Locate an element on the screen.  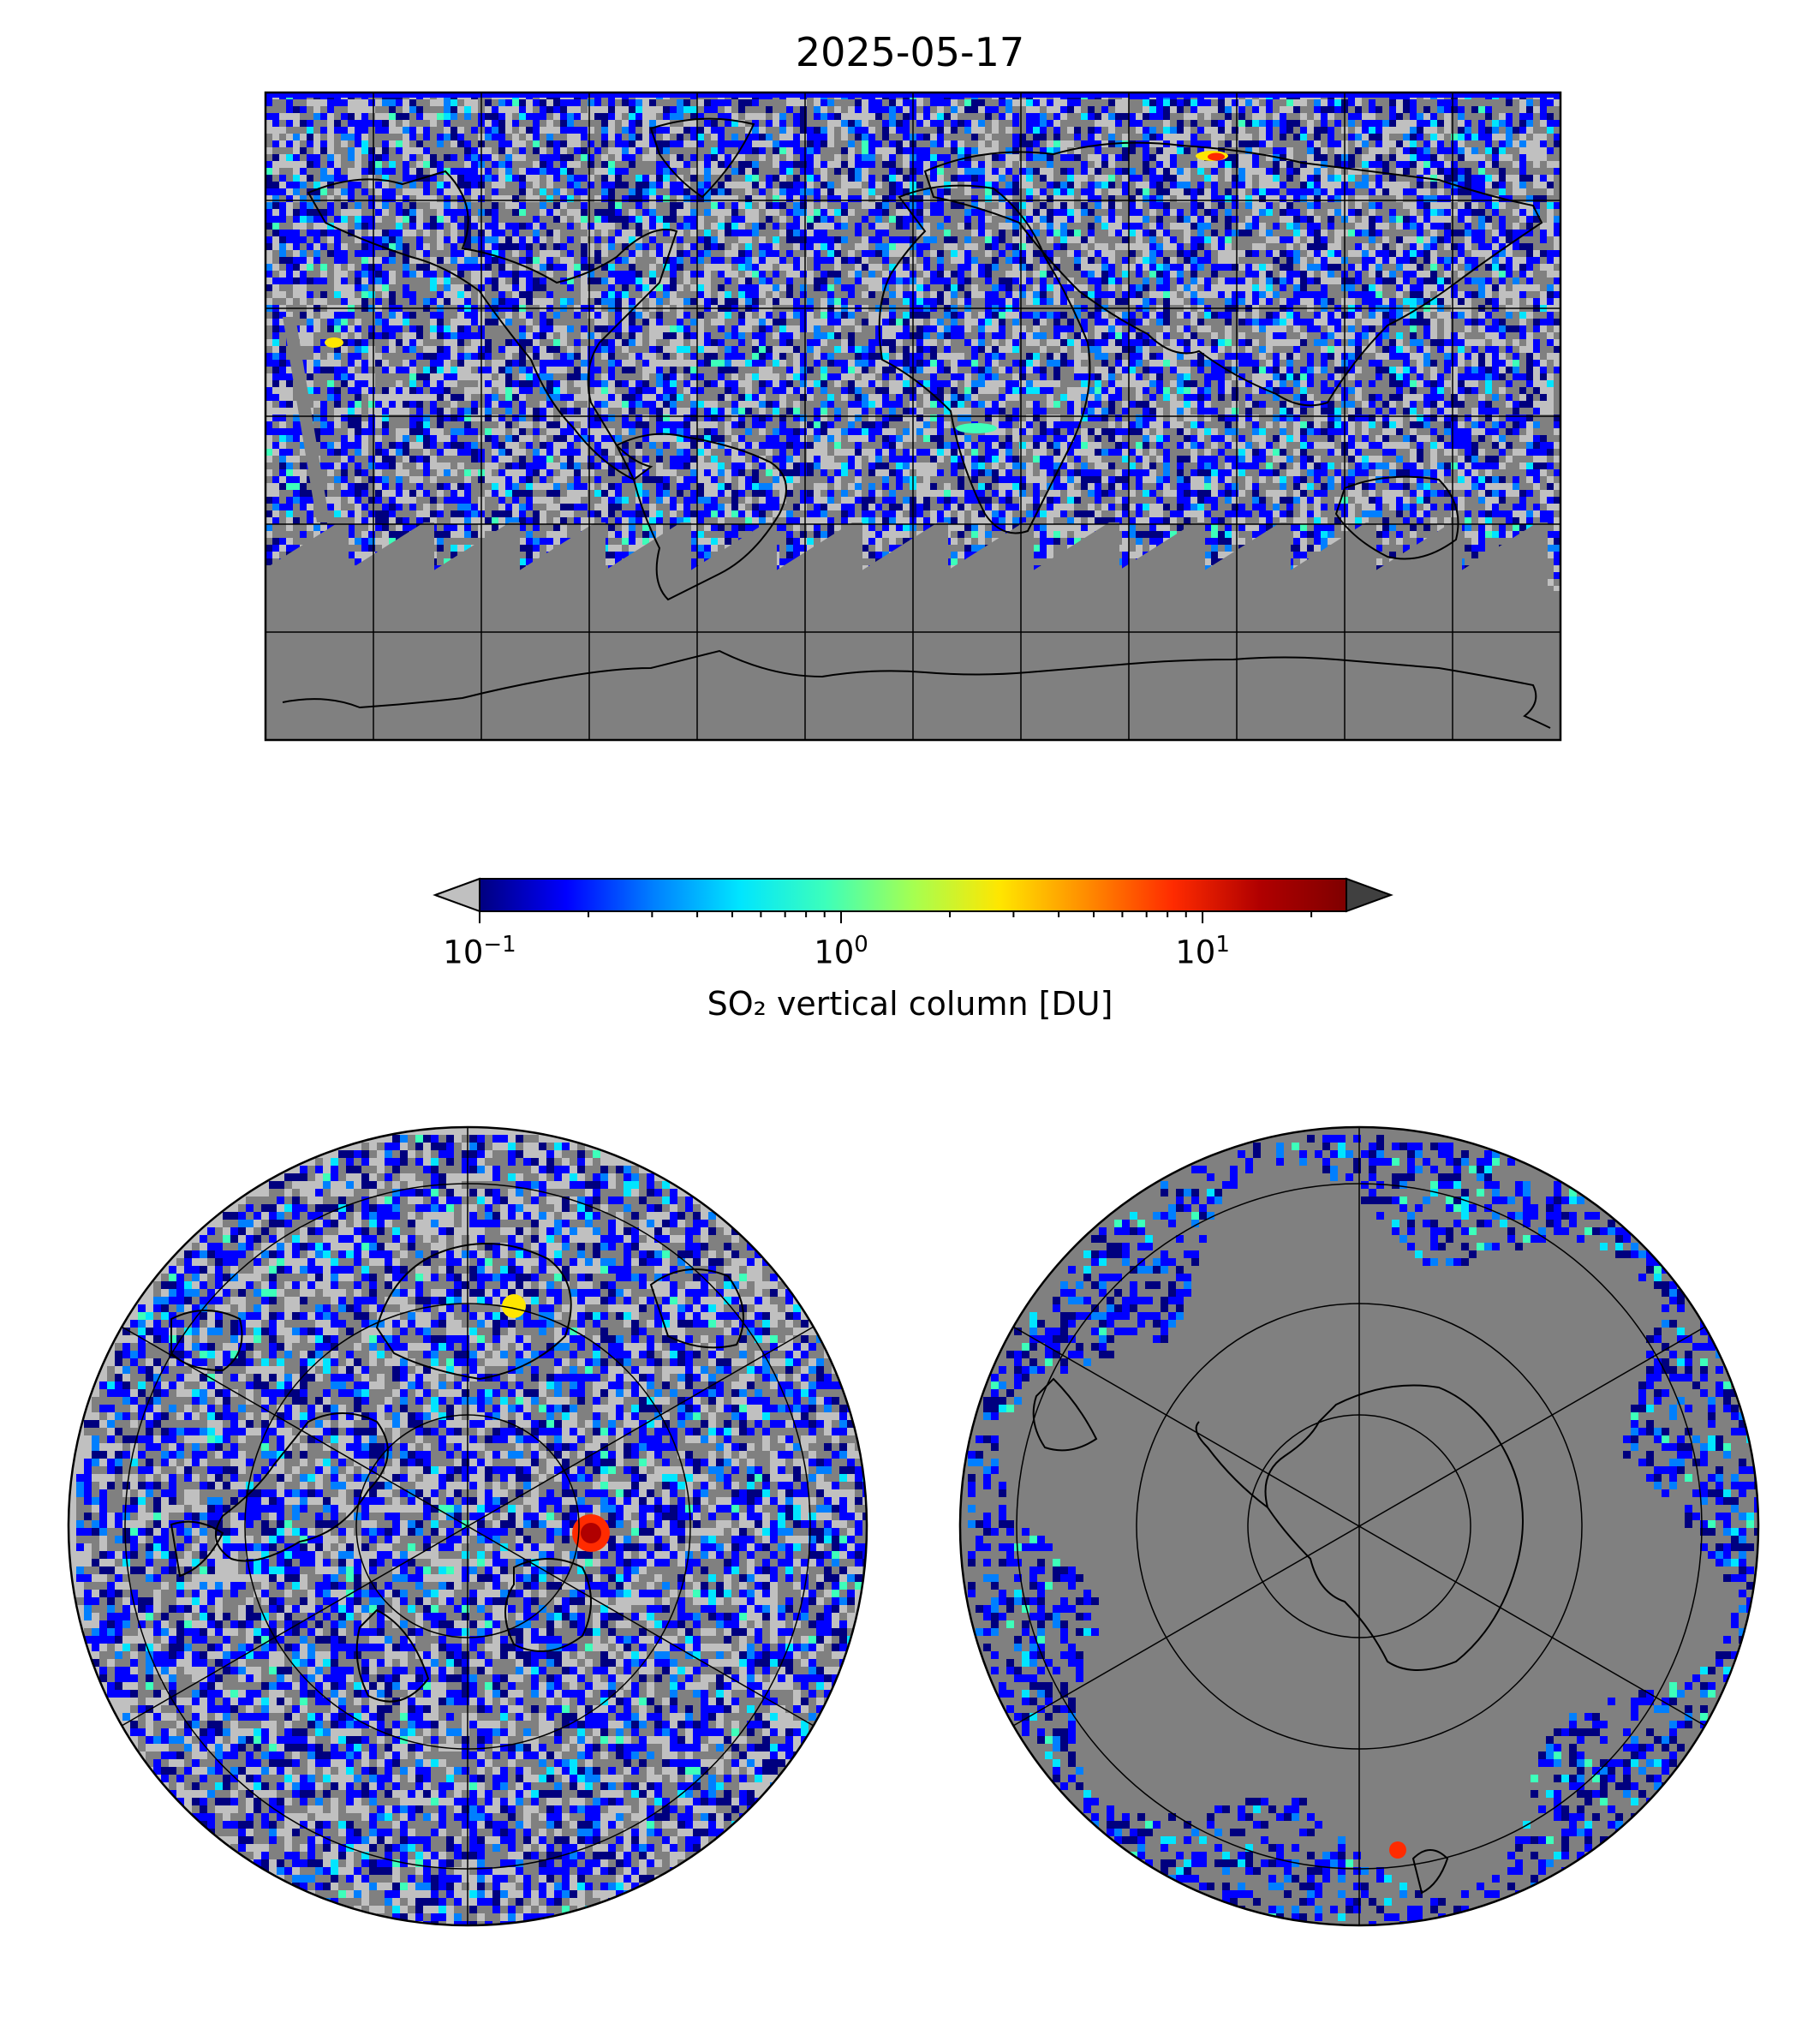
colorbar-body is located at coordinates (913, 895).